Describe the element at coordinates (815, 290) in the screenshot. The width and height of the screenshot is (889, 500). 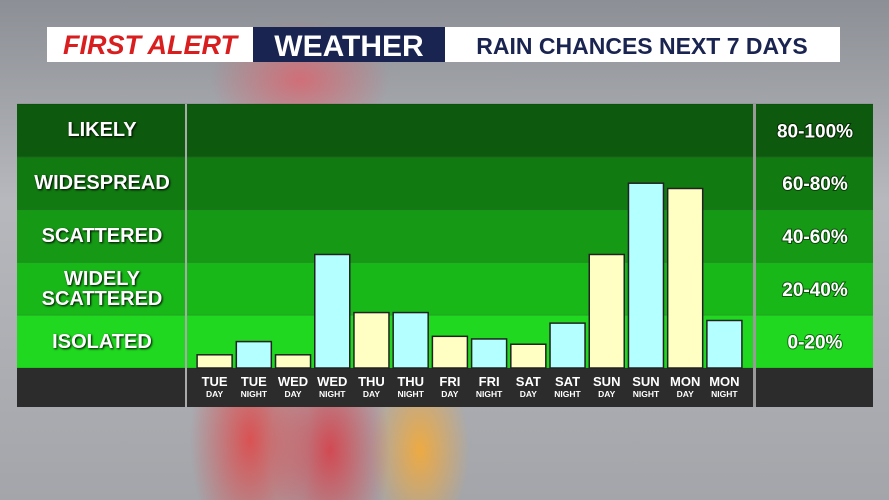
I see `band-range: 20-40%` at that location.